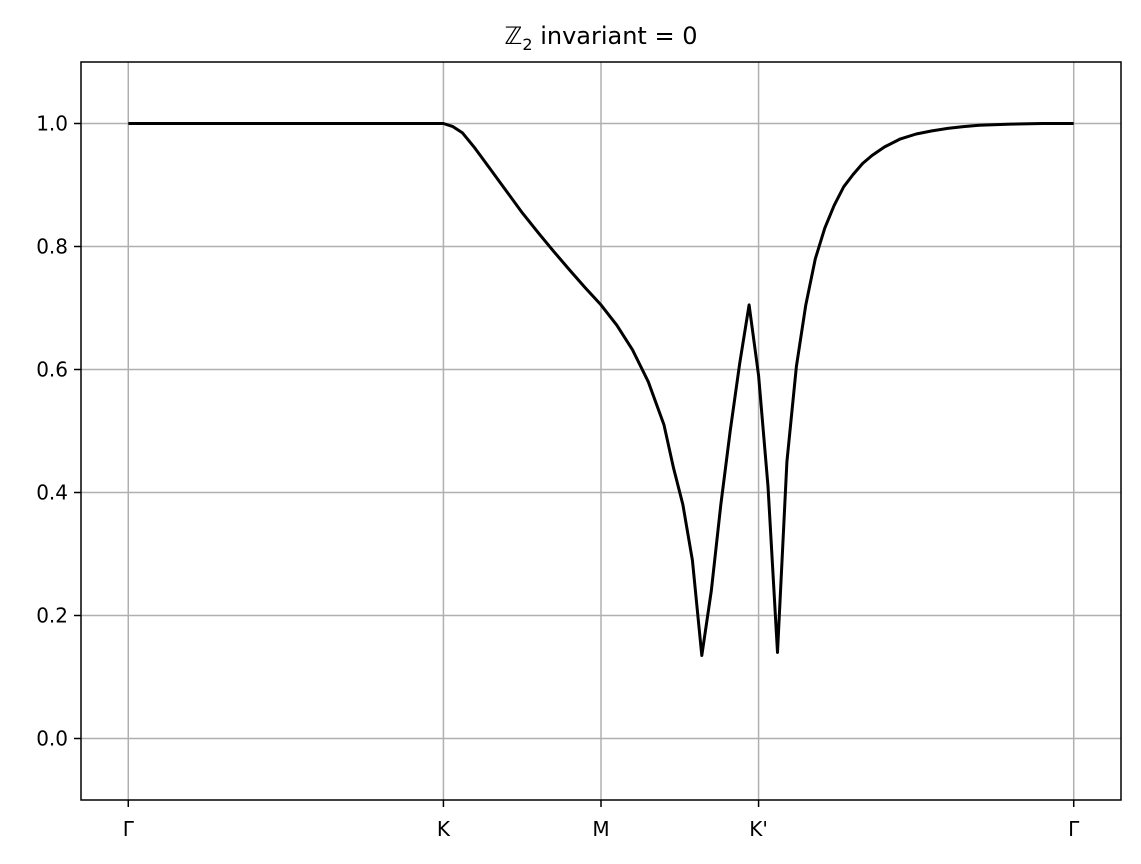 The width and height of the screenshot is (1141, 864). What do you see at coordinates (527, 44) in the screenshot?
I see `title-subscript: 2` at bounding box center [527, 44].